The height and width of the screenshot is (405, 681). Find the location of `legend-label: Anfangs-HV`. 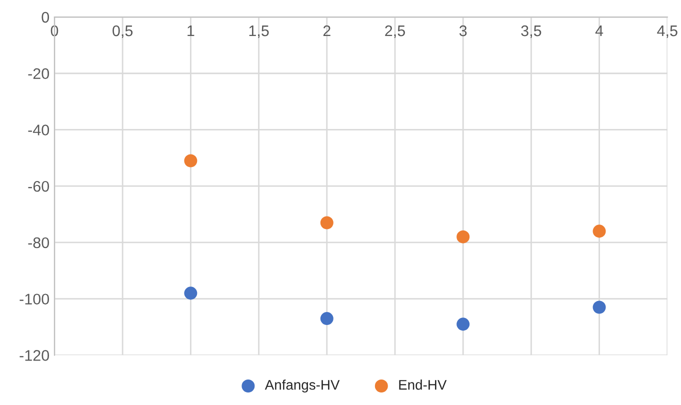

legend-label: Anfangs-HV is located at coordinates (302, 386).